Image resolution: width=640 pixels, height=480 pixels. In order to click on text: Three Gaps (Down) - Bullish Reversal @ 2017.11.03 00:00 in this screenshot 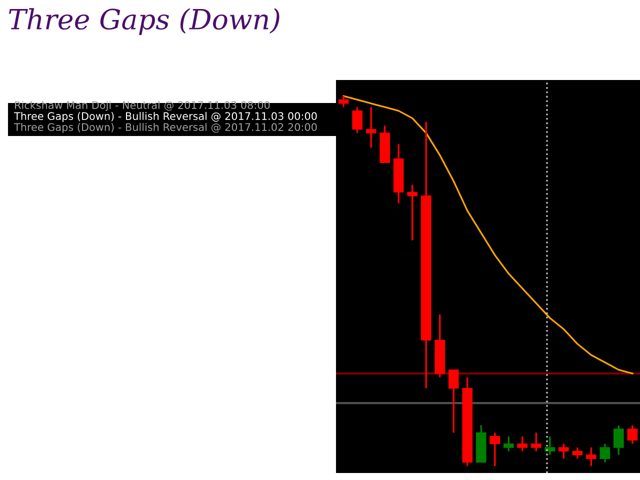, I will do `click(165, 117)`.